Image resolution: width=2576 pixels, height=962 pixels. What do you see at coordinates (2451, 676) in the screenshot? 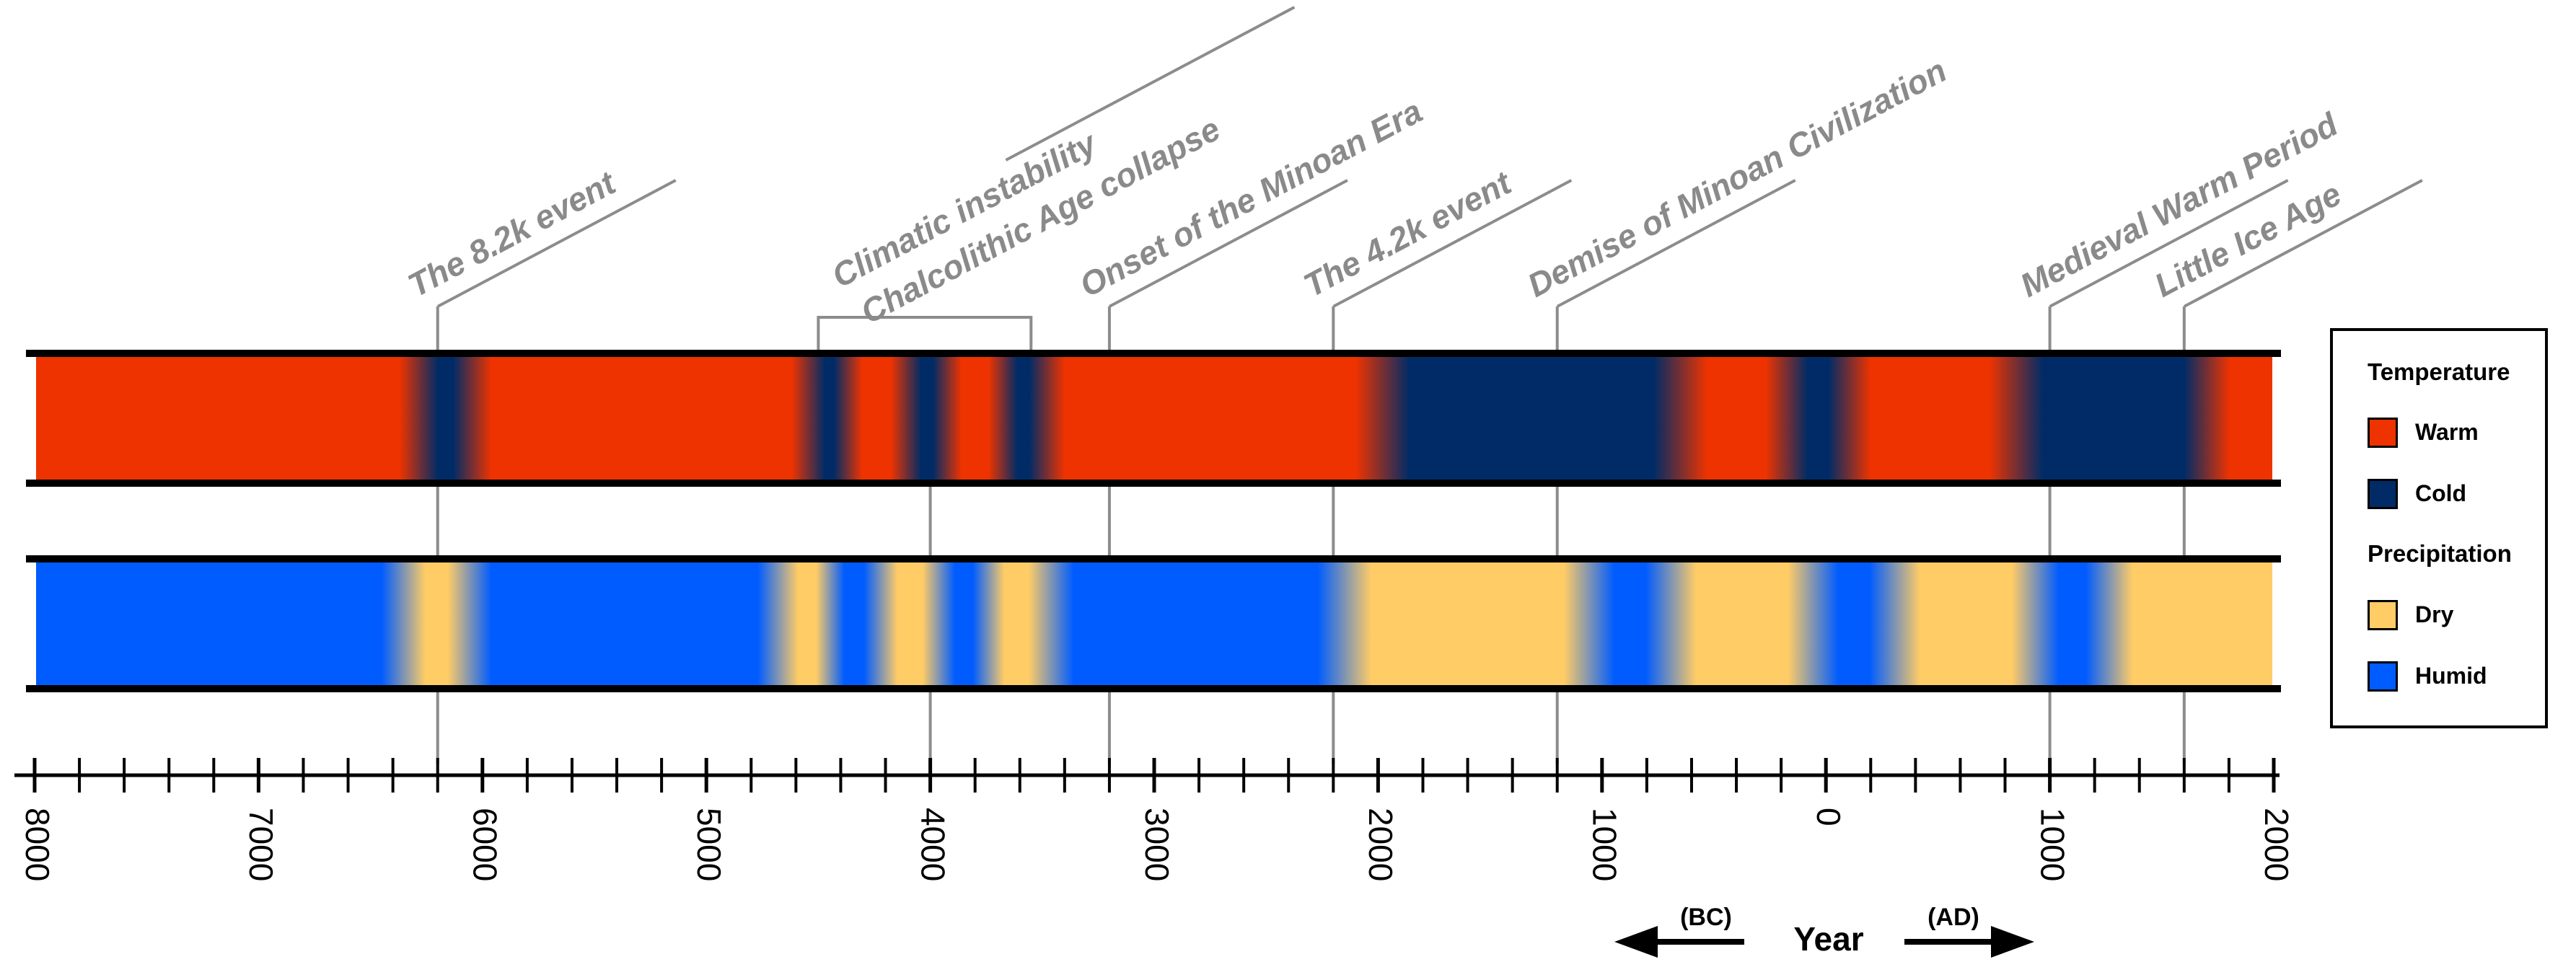
I see `legend-label-humid: Humid` at bounding box center [2451, 676].